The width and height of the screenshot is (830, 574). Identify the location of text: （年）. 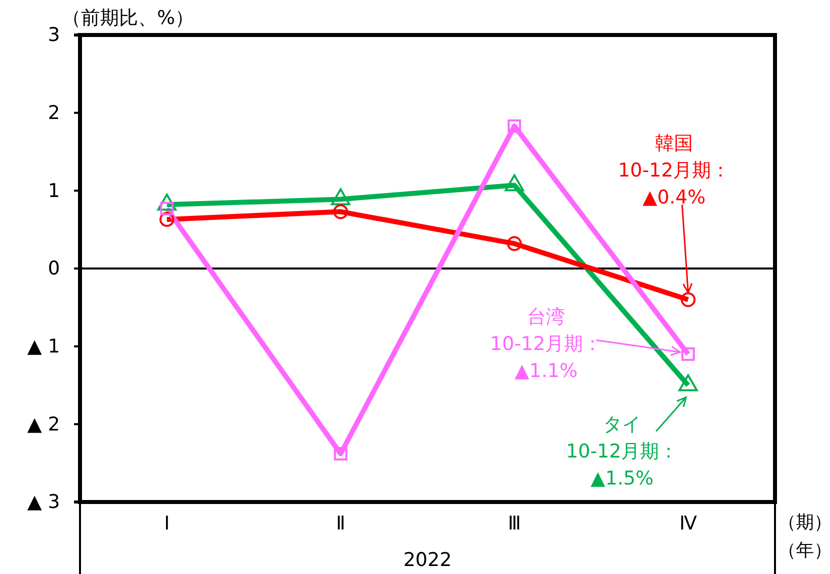
(804, 550).